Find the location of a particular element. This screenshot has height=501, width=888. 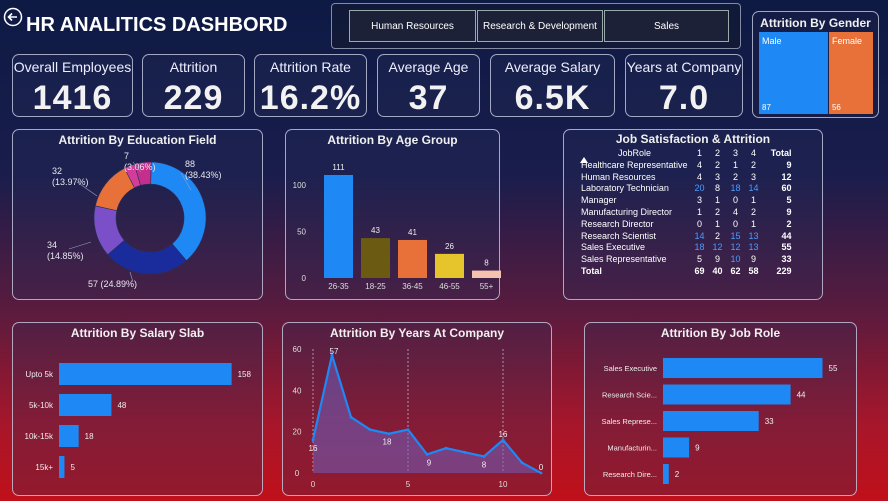

age-bar-value-label: 41 is located at coordinates (412, 232).